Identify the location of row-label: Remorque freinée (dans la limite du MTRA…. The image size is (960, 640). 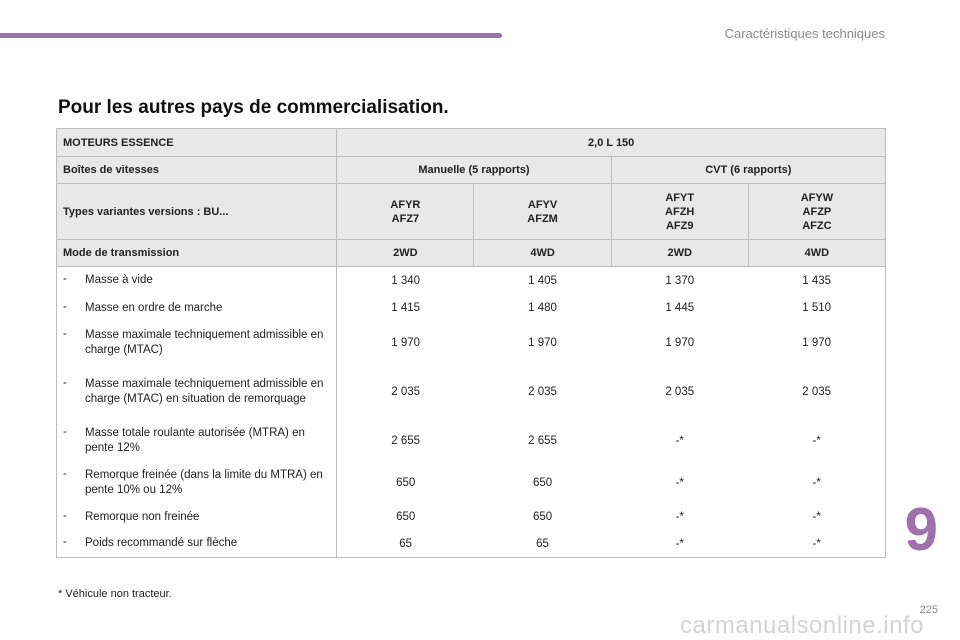
(204, 482).